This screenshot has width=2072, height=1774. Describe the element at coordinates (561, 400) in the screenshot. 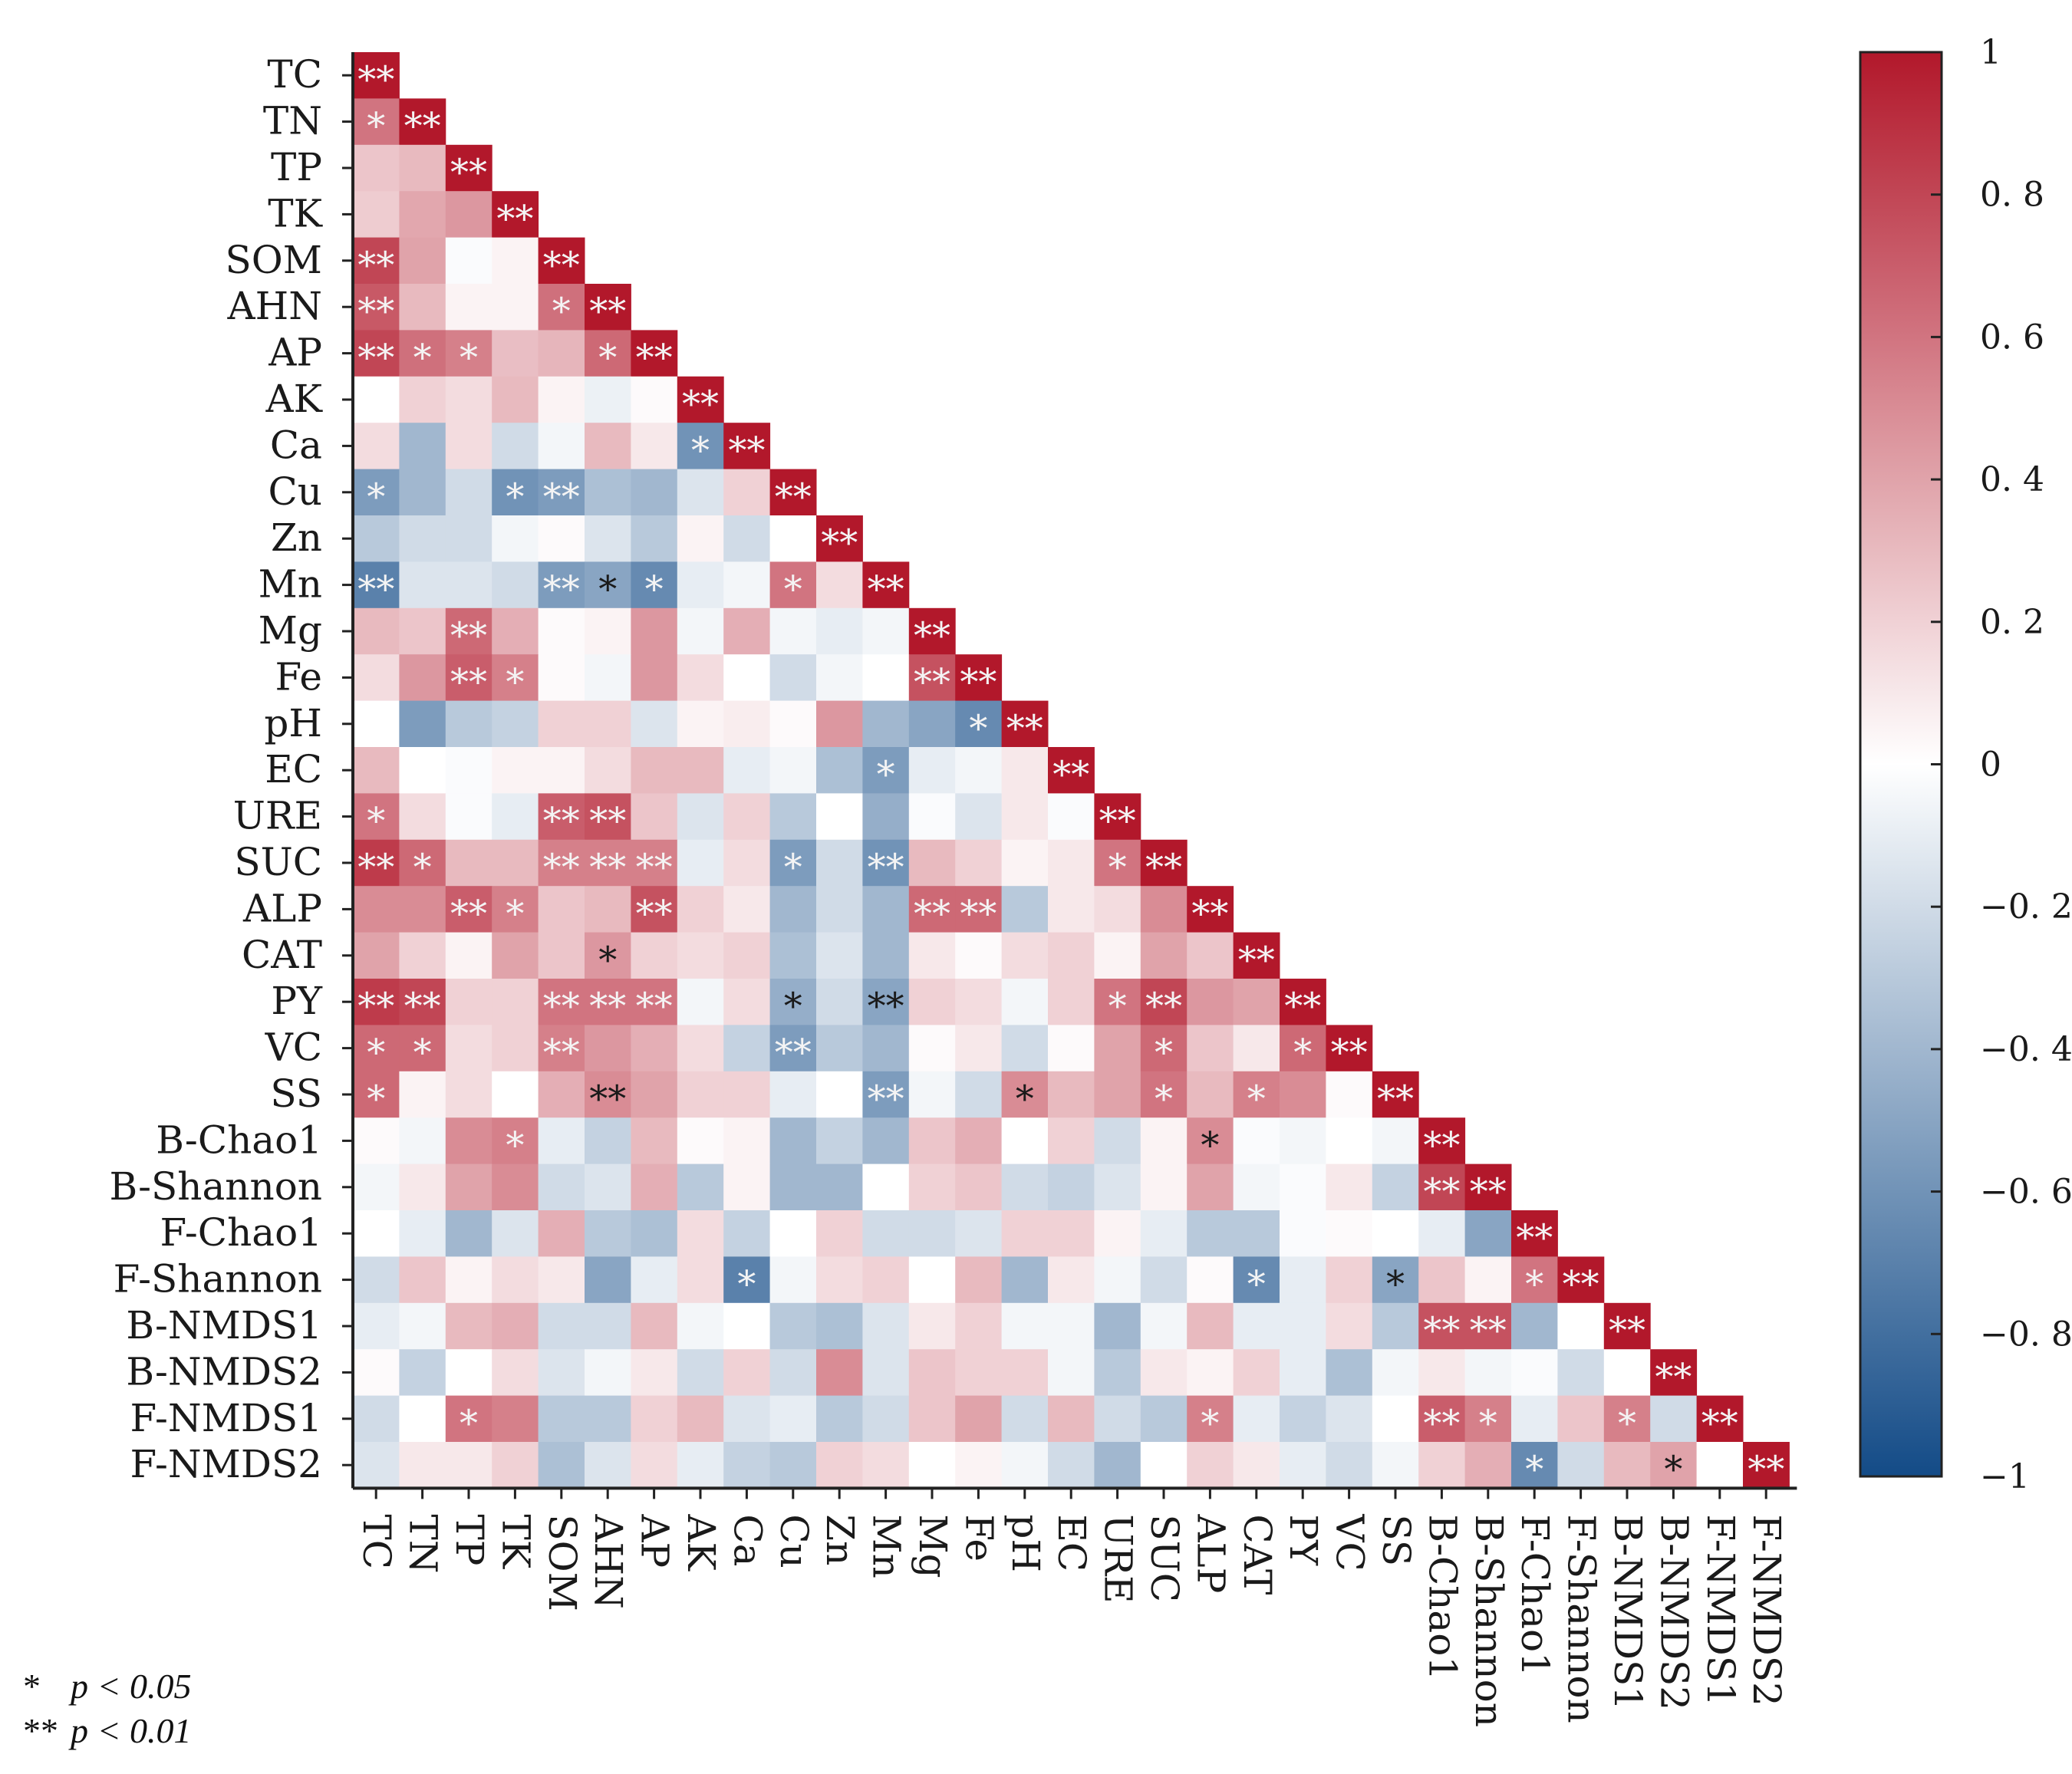

I see `cell-ak-som` at that location.